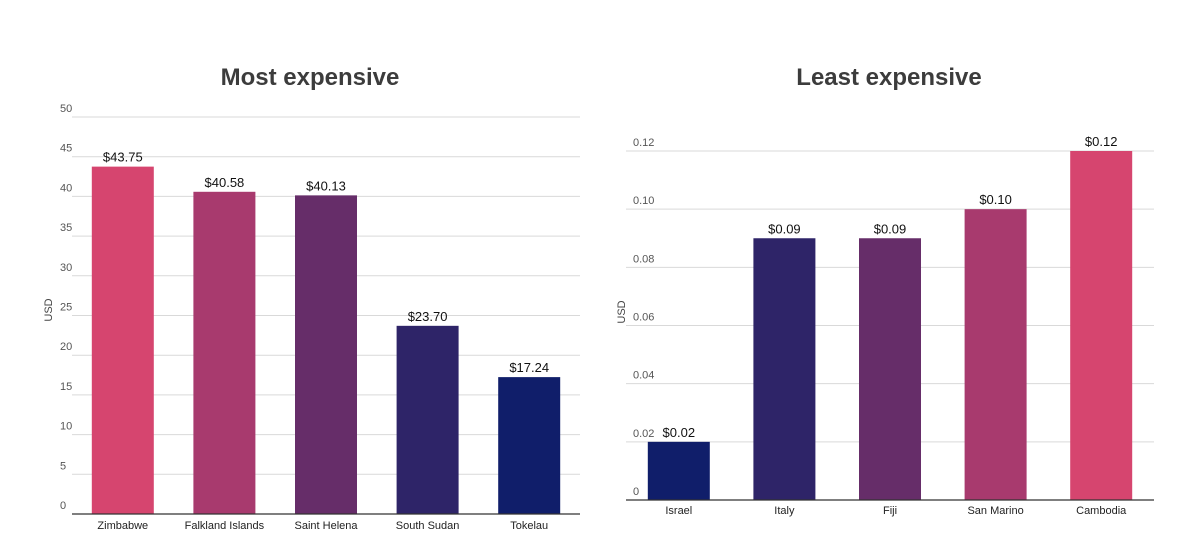 This screenshot has width=1200, height=551. What do you see at coordinates (66, 347) in the screenshot?
I see `y-tick-label: 20` at bounding box center [66, 347].